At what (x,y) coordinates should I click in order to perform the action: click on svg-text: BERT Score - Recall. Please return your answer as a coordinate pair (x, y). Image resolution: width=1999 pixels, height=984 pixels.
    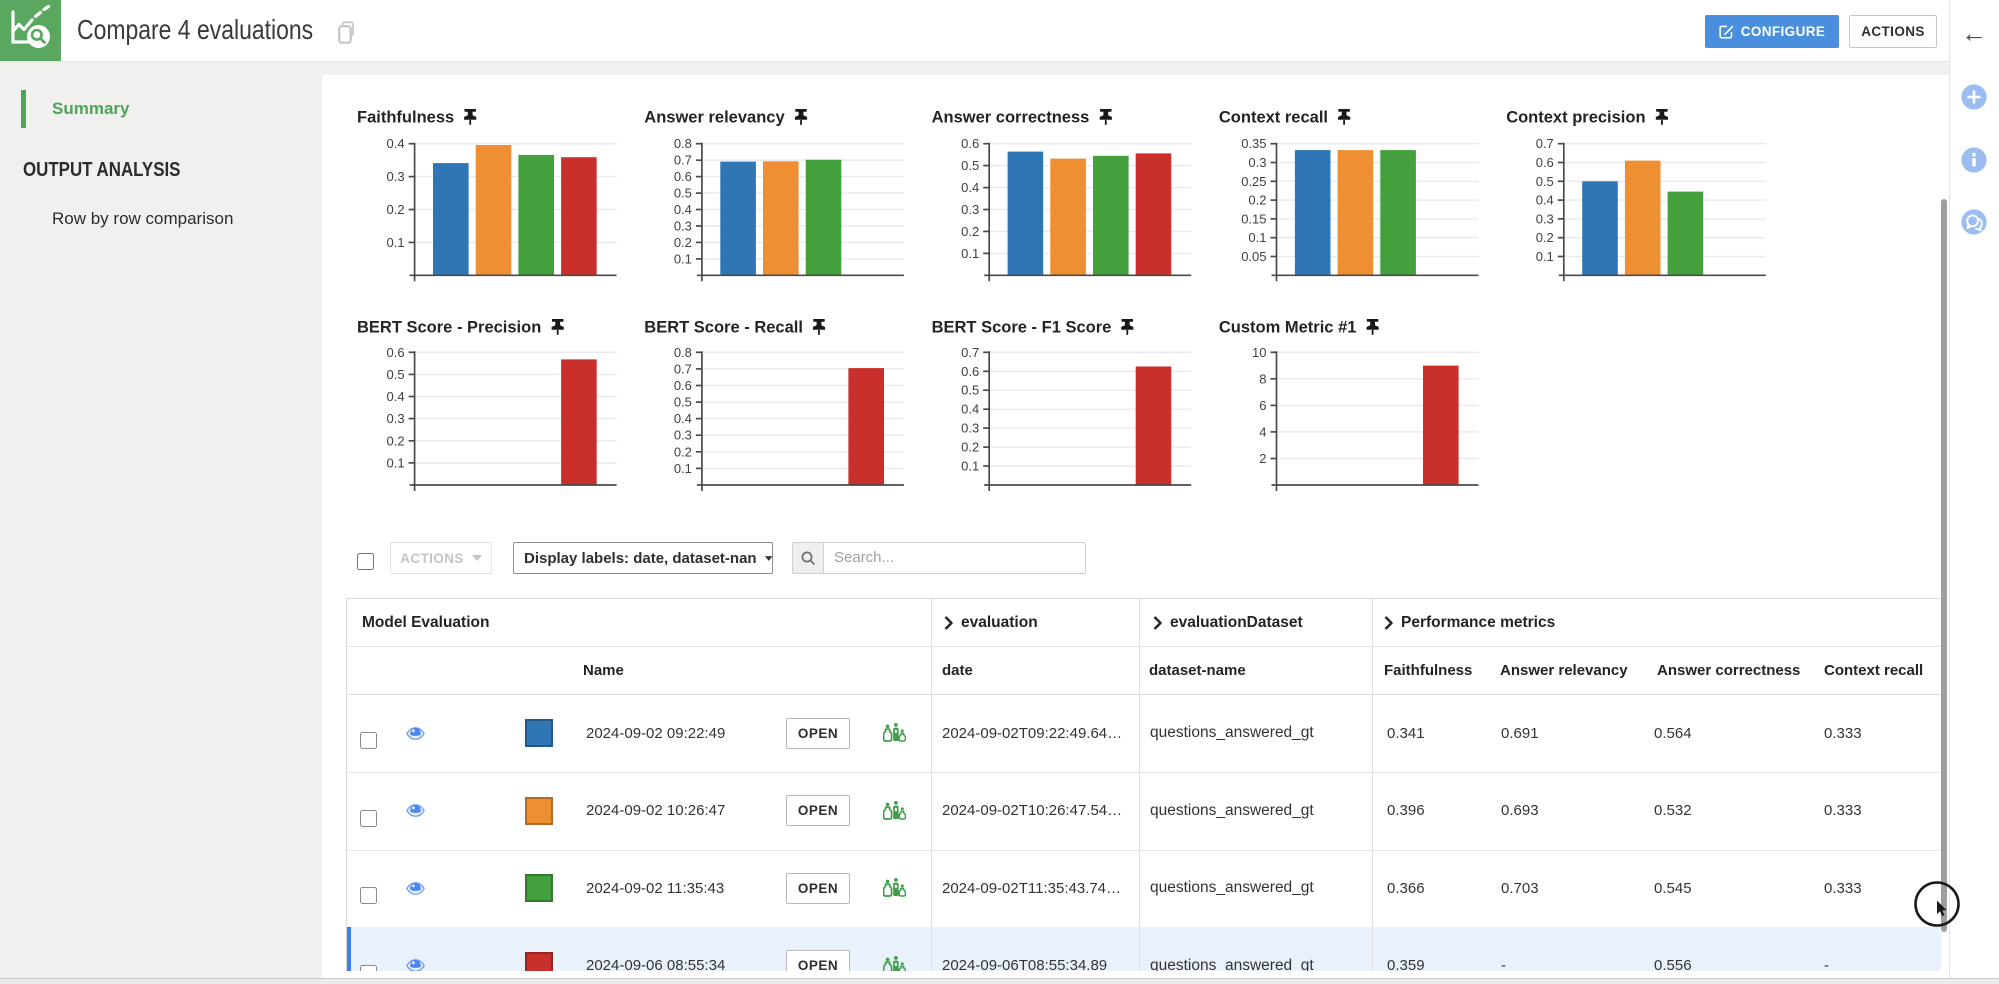
    Looking at the image, I should click on (723, 328).